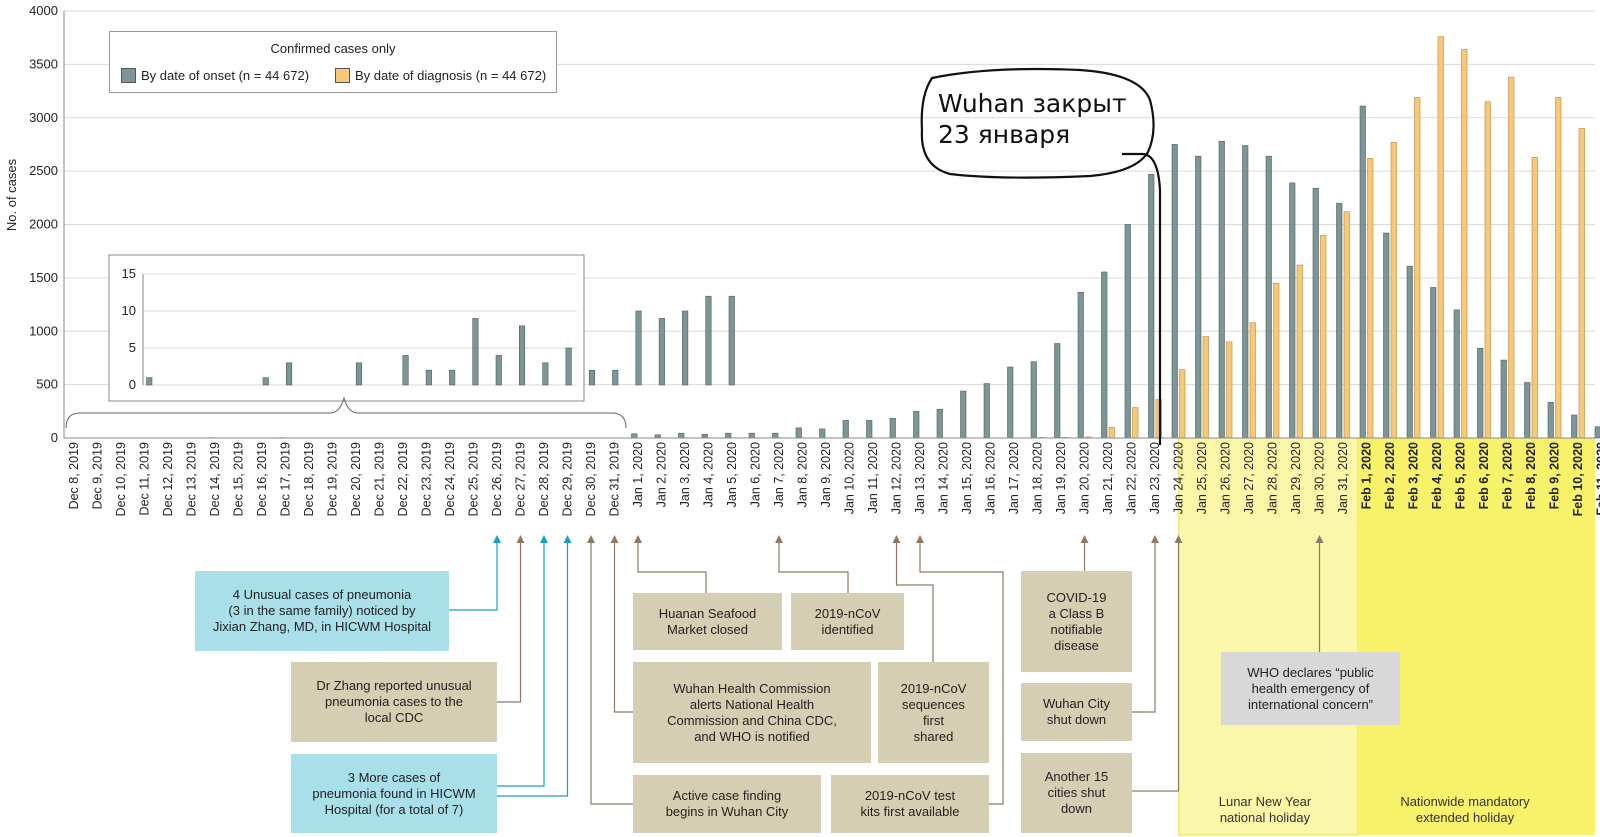 The width and height of the screenshot is (1600, 837). What do you see at coordinates (342, 75) in the screenshot?
I see `legend-swatch-diagnosis` at bounding box center [342, 75].